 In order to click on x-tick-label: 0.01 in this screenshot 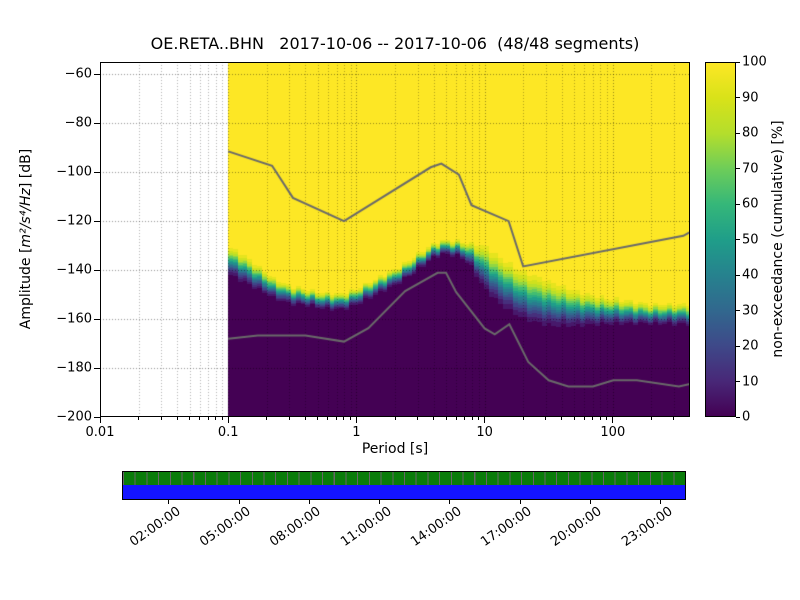, I will do `click(100, 432)`.